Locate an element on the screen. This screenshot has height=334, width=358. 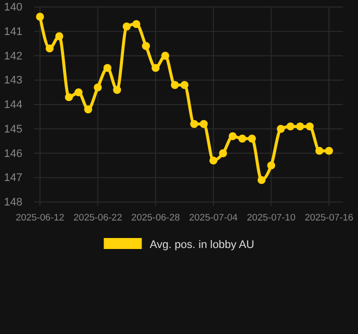
y-tick-label: 145 is located at coordinates (13, 129).